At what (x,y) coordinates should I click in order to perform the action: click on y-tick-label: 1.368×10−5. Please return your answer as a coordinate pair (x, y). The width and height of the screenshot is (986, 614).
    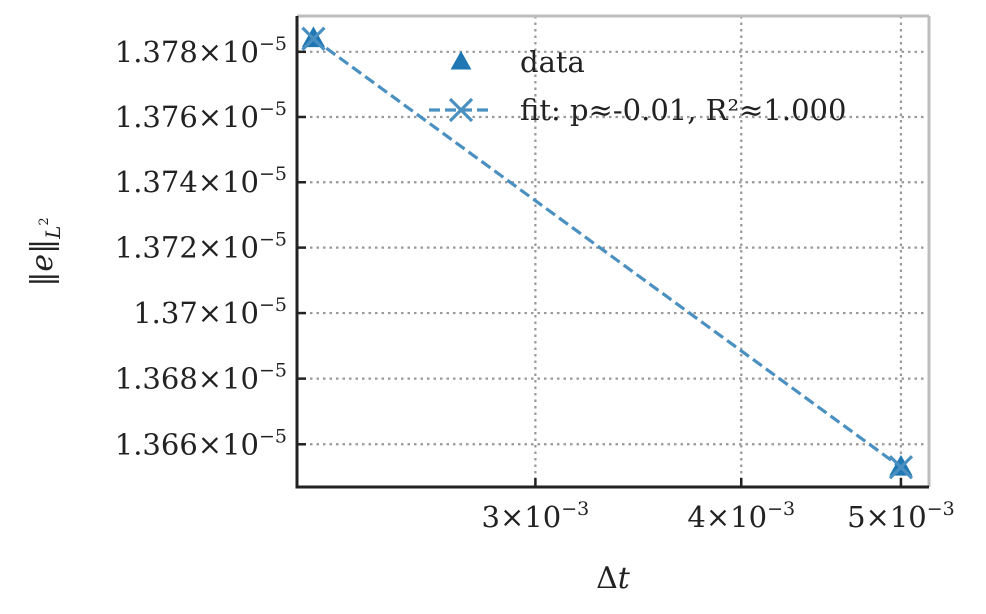
    Looking at the image, I should click on (201, 378).